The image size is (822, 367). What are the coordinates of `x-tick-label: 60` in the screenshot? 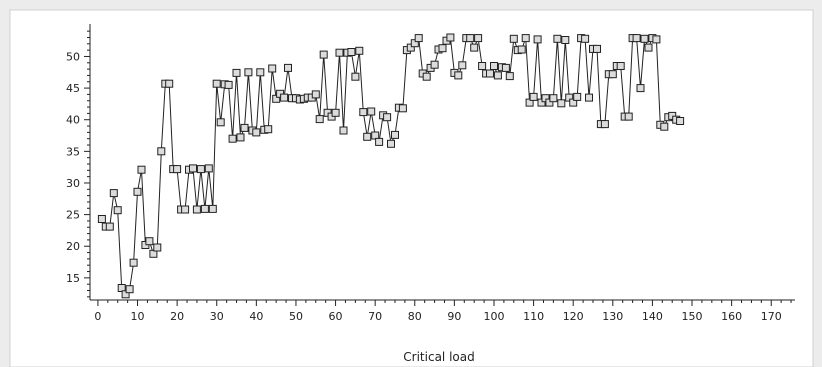 It's located at (336, 316).